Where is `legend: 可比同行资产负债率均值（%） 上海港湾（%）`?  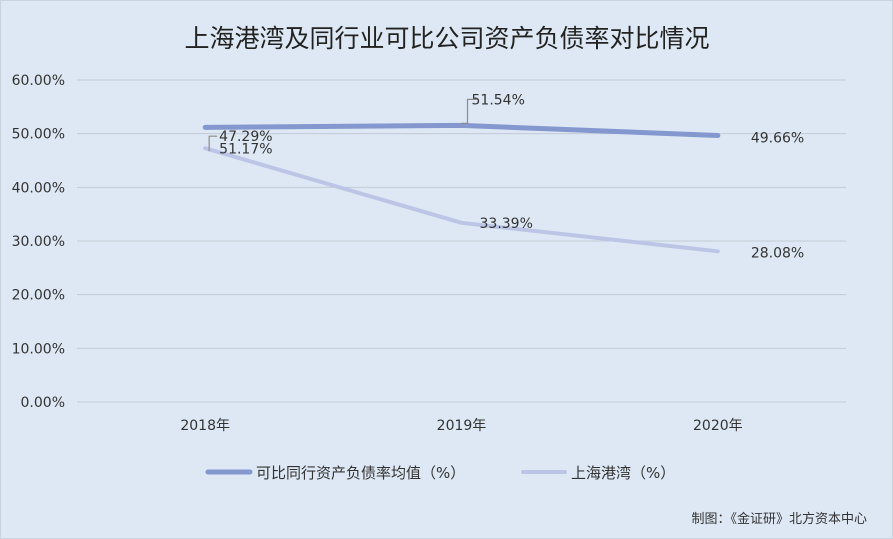 legend: 可比同行资产负债率均值（%） 上海港湾（%） is located at coordinates (440, 473).